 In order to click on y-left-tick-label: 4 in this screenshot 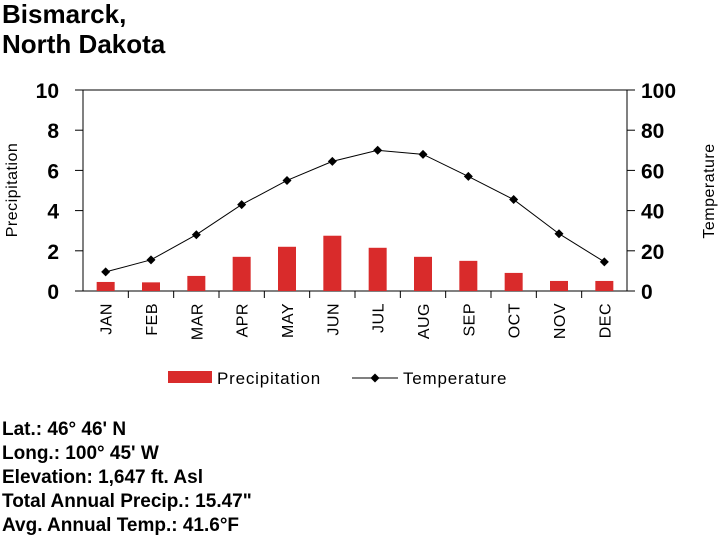, I will do `click(53, 212)`.